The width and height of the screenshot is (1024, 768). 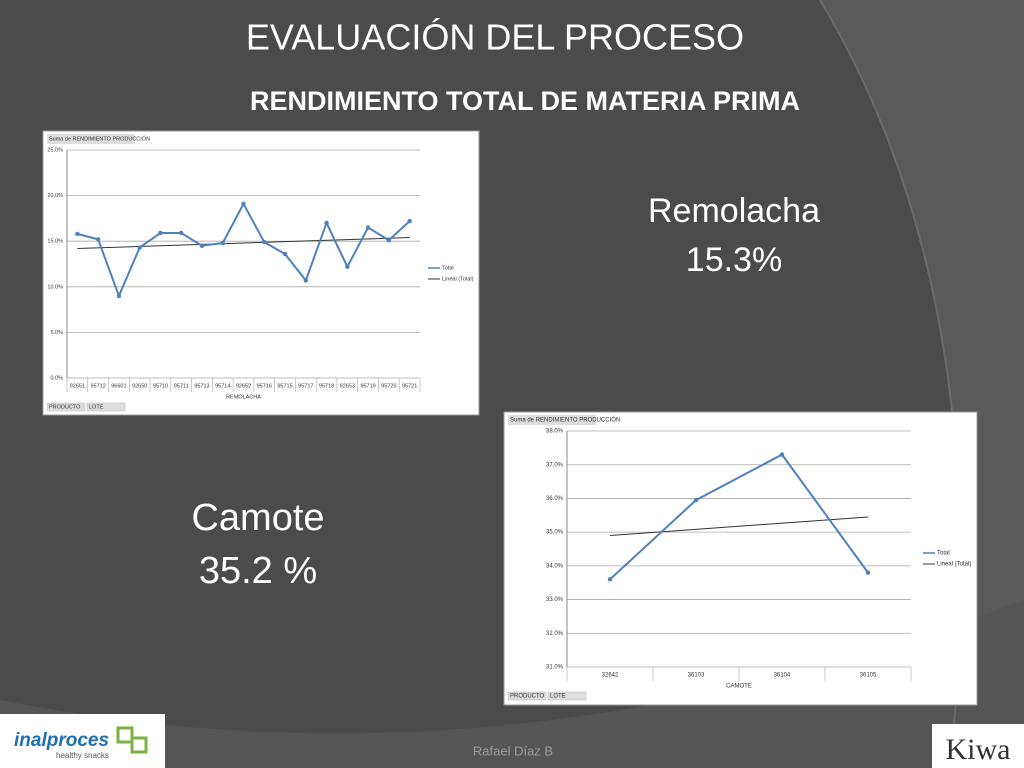 I want to click on x-tick-label: 95718, so click(x=326, y=386).